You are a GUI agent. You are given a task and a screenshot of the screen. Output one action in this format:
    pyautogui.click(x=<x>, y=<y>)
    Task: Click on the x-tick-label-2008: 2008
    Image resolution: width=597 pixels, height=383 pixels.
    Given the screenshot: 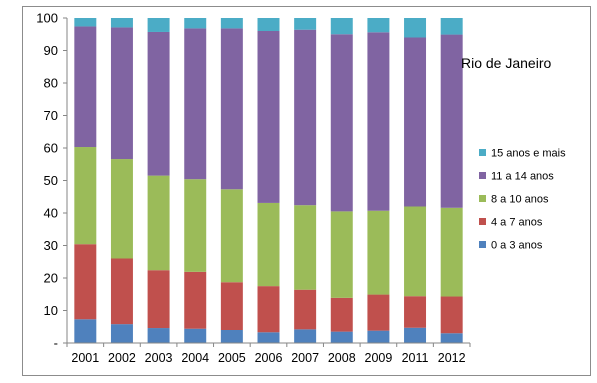 What is the action you would take?
    pyautogui.click(x=342, y=358)
    